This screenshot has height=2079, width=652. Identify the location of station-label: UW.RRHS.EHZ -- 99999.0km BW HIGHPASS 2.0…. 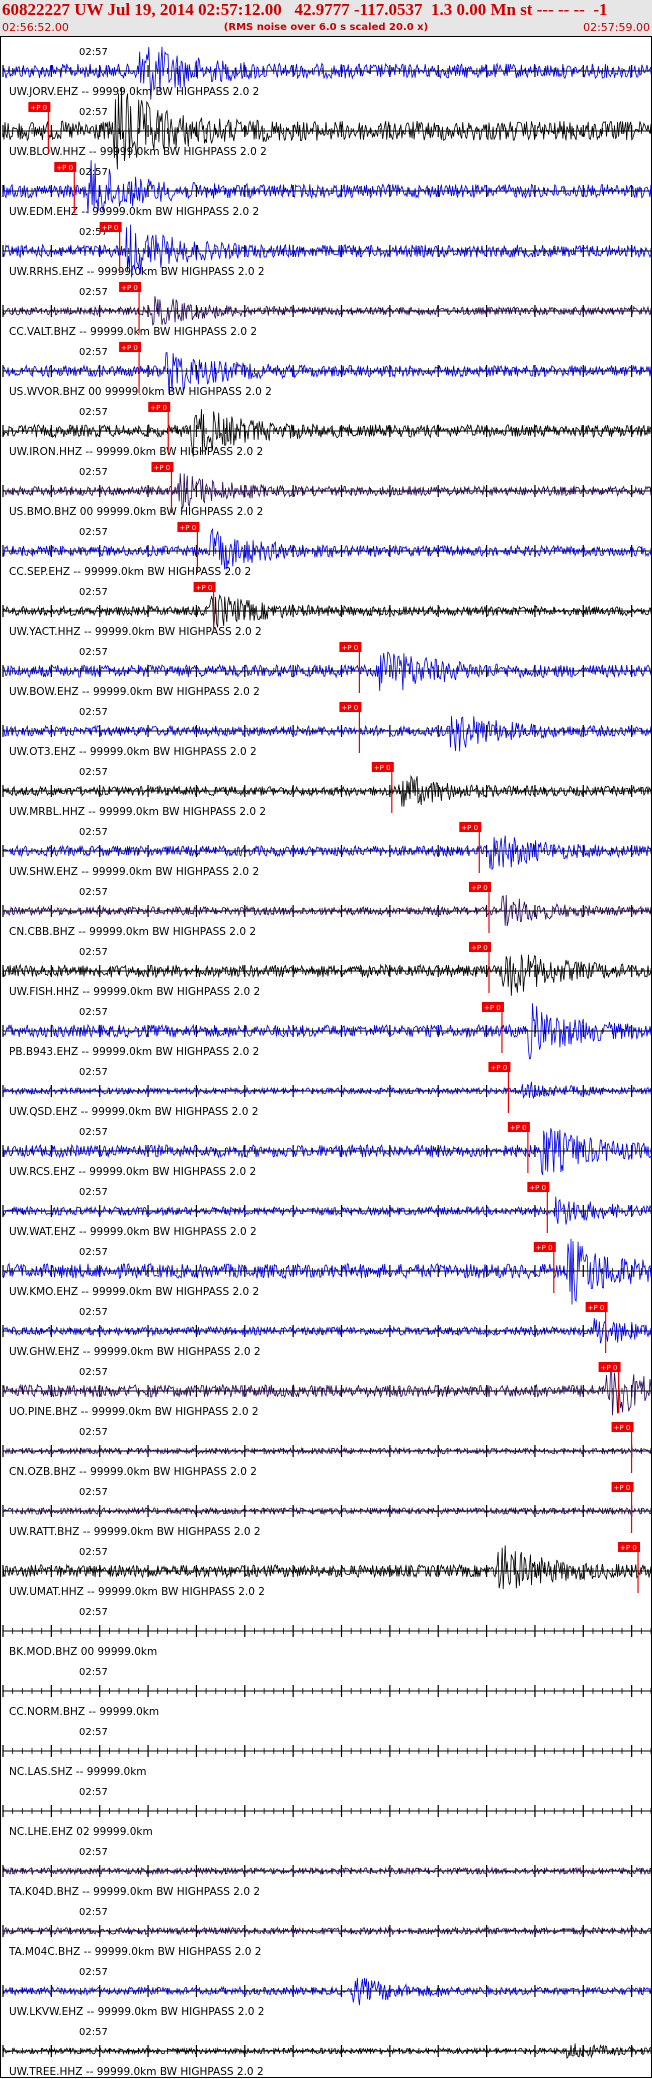
(137, 272).